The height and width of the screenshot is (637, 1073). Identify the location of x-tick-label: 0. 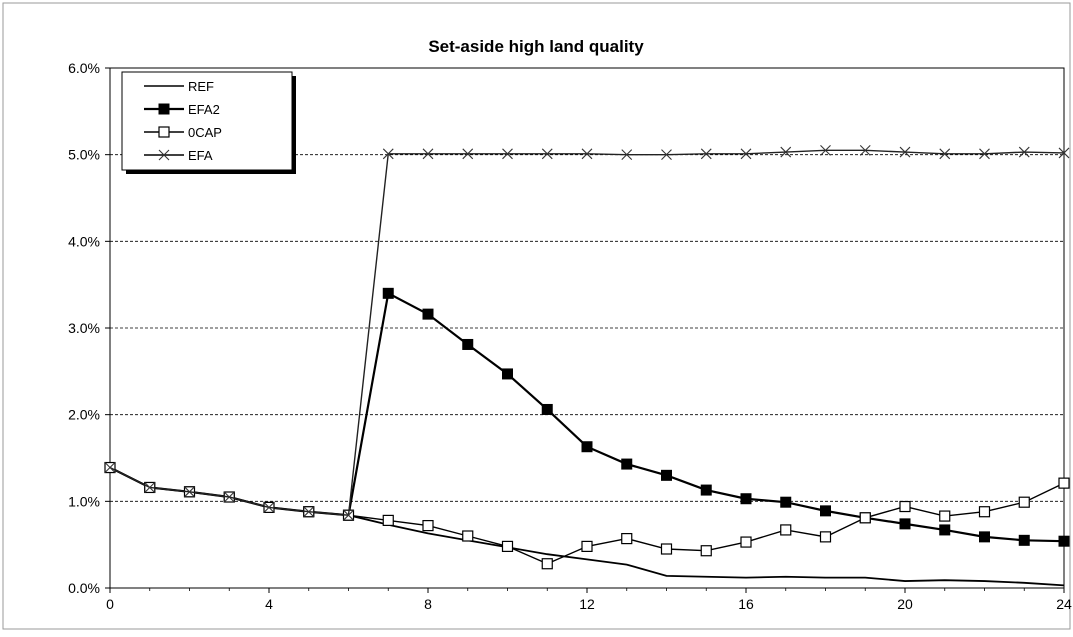
(110, 604).